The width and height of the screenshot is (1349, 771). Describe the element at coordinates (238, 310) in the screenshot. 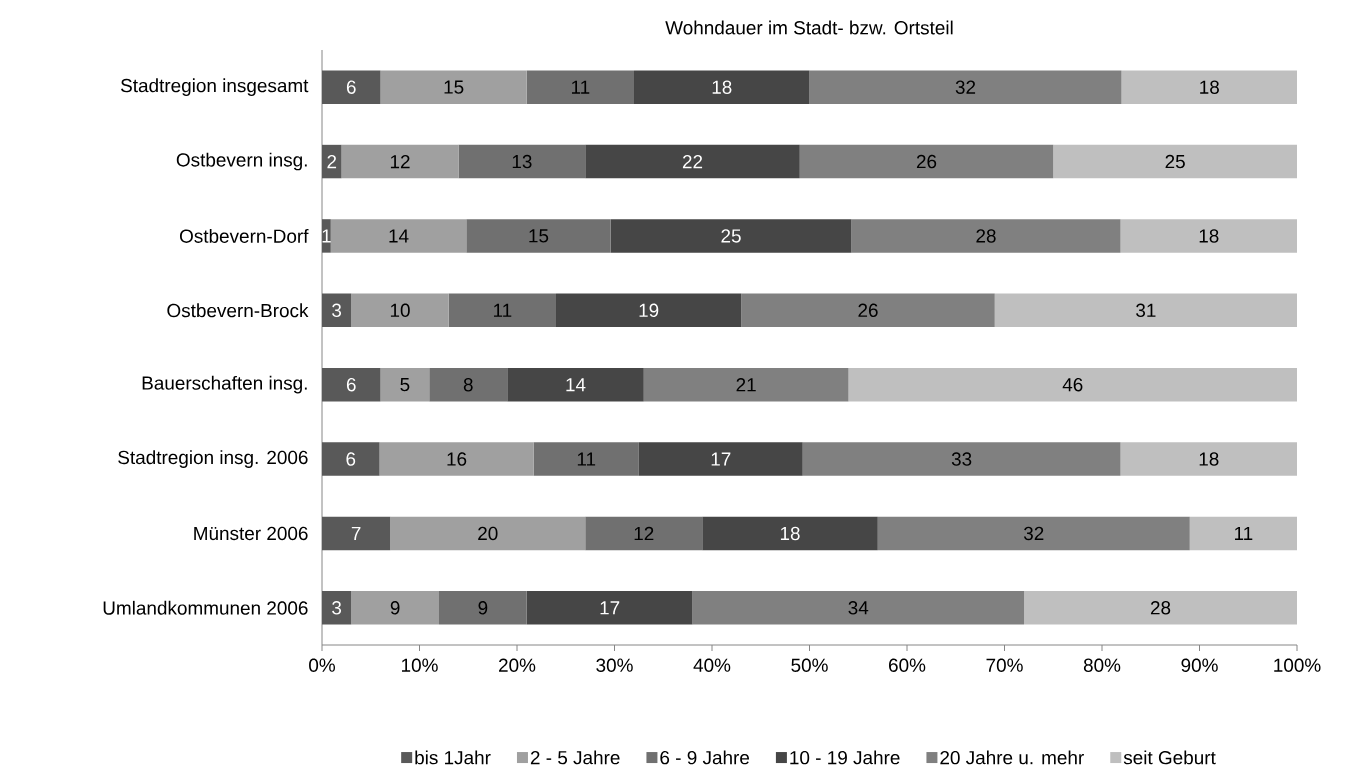

I see `y-tick-label: Ostbevern-Brock` at that location.